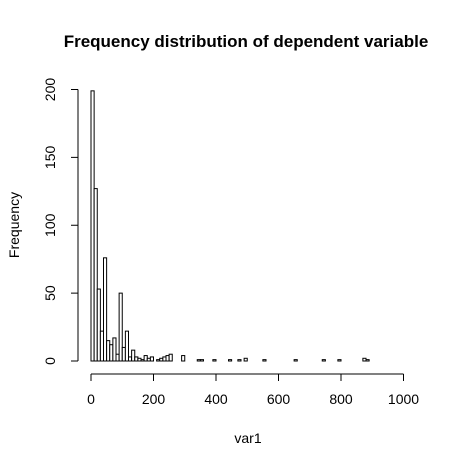 The width and height of the screenshot is (458, 470). What do you see at coordinates (154, 399) in the screenshot?
I see `x-tick-label: 200` at bounding box center [154, 399].